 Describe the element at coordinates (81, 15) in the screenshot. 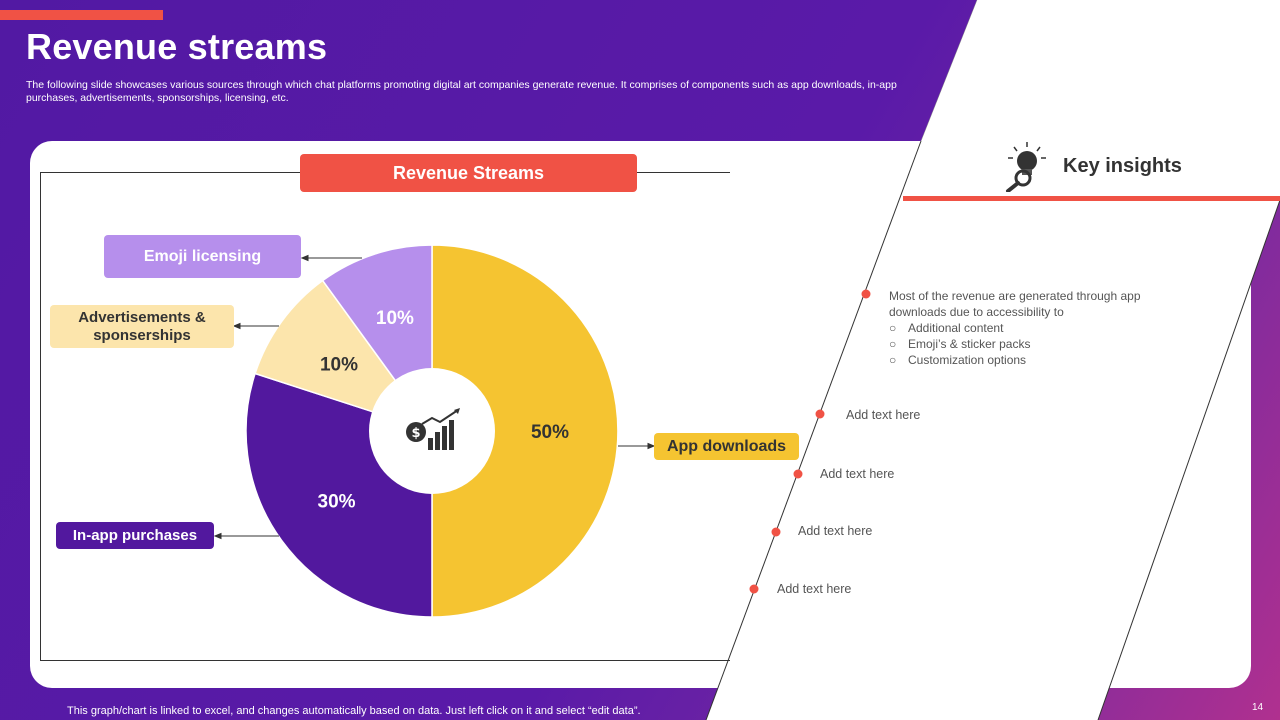

I see `title-accent-bar` at that location.